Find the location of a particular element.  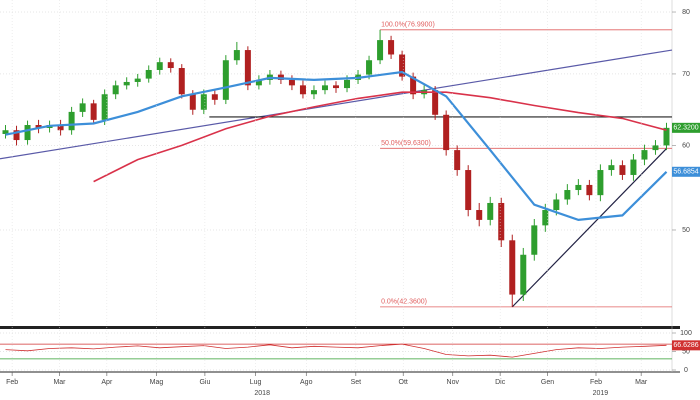

fib-label: 0.0%(42.3600) is located at coordinates (404, 302).